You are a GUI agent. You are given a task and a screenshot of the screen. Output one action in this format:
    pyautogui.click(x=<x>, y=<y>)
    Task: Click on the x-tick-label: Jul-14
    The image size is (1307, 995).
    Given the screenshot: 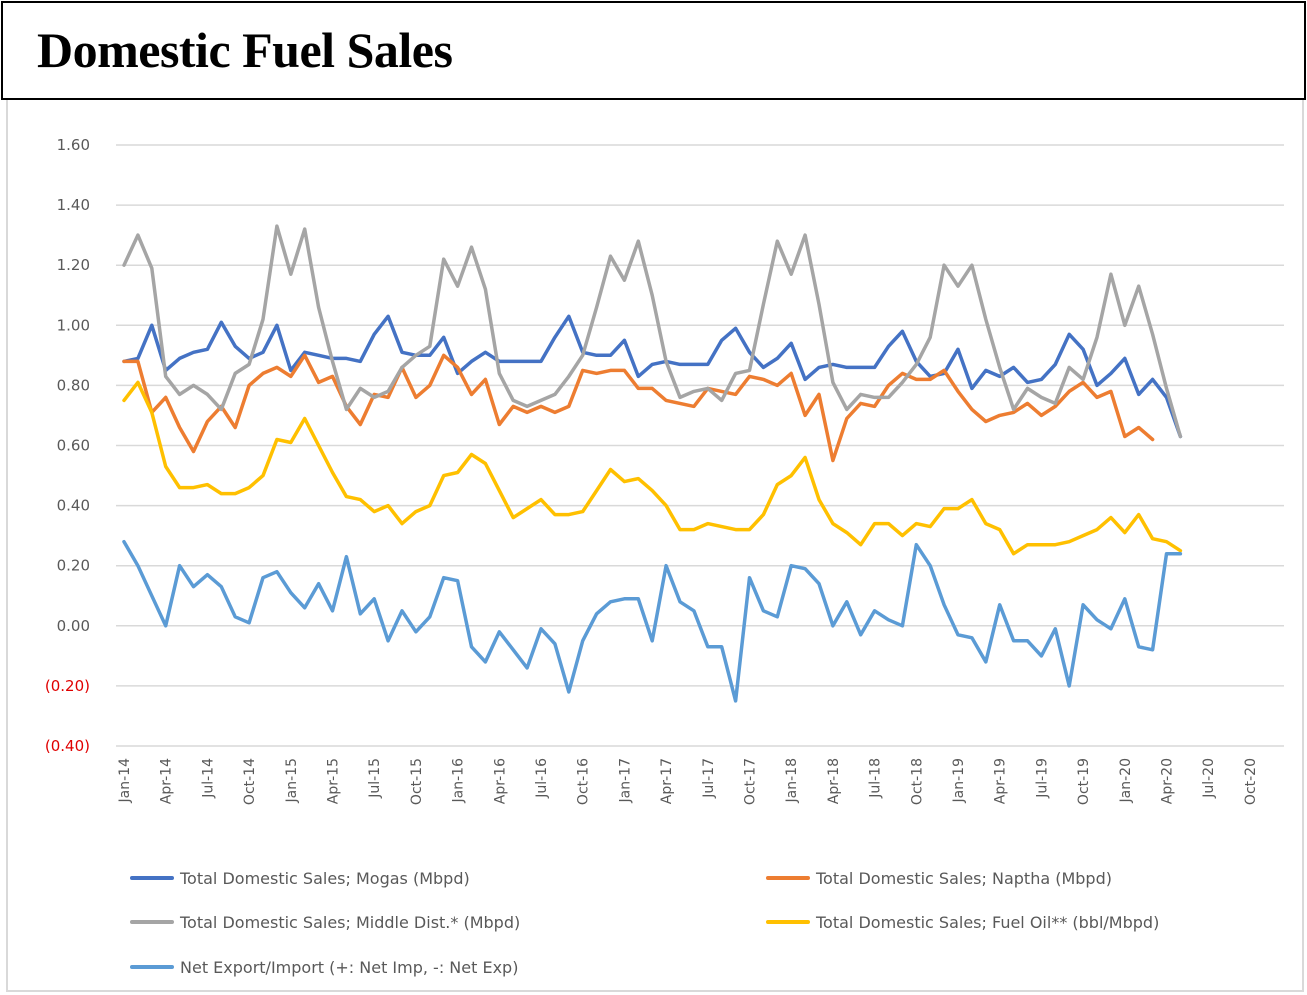 What is the action you would take?
    pyautogui.click(x=208, y=778)
    